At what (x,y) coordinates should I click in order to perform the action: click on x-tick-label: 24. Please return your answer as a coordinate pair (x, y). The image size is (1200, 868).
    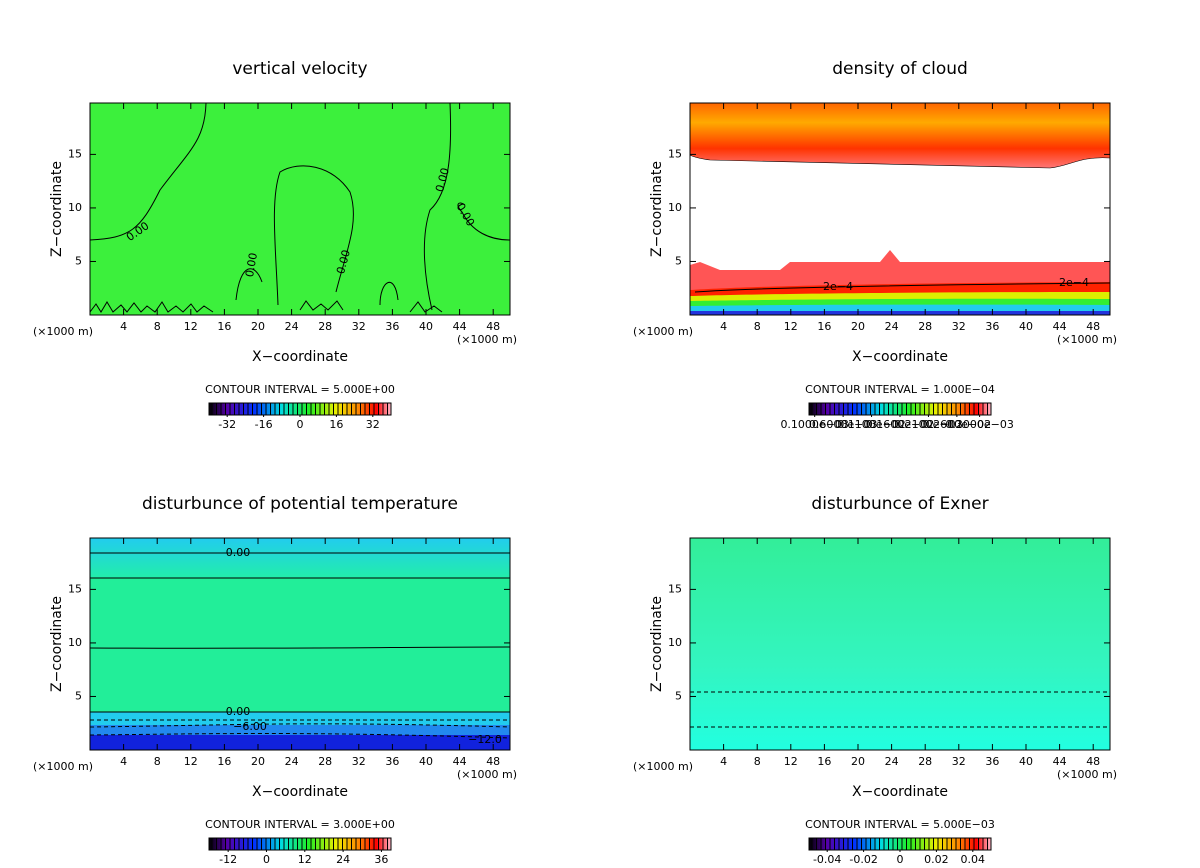
    Looking at the image, I should click on (892, 326).